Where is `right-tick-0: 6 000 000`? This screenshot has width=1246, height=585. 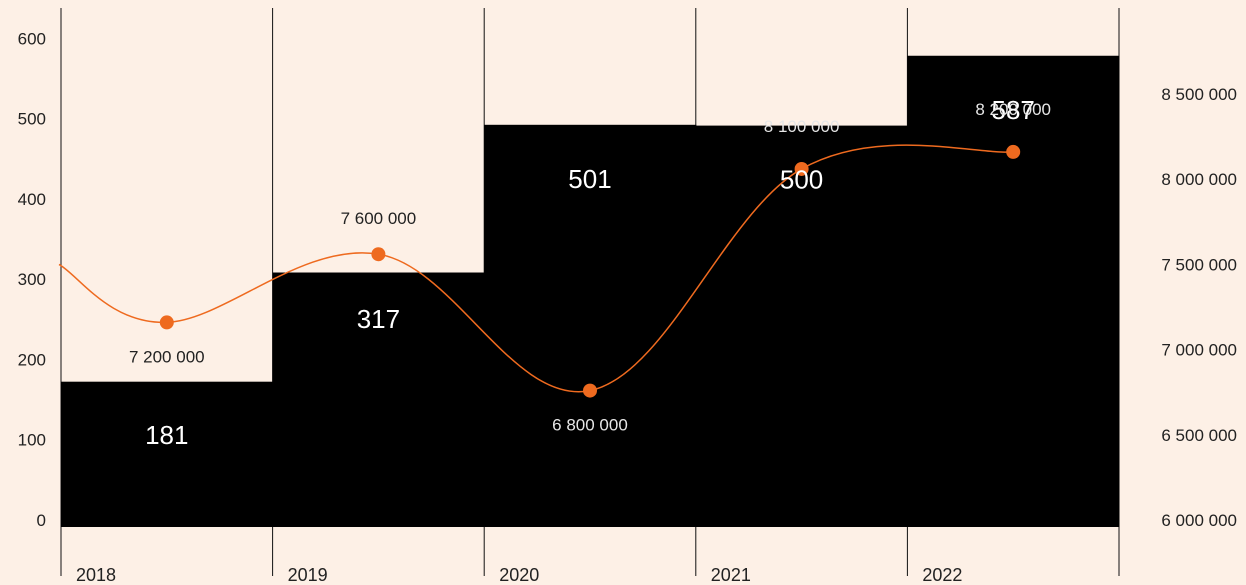 right-tick-0: 6 000 000 is located at coordinates (1199, 520).